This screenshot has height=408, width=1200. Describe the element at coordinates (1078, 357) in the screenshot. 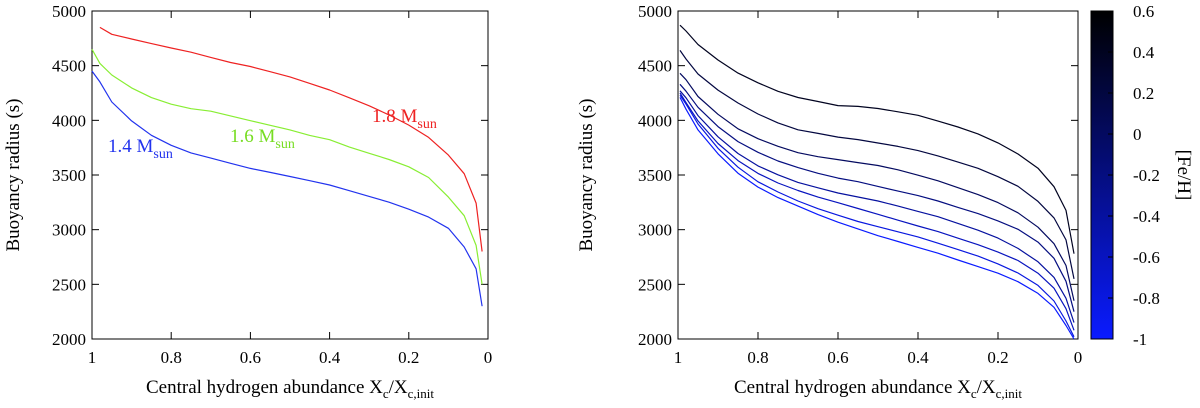

I see `right-x-tick-label: 0` at that location.